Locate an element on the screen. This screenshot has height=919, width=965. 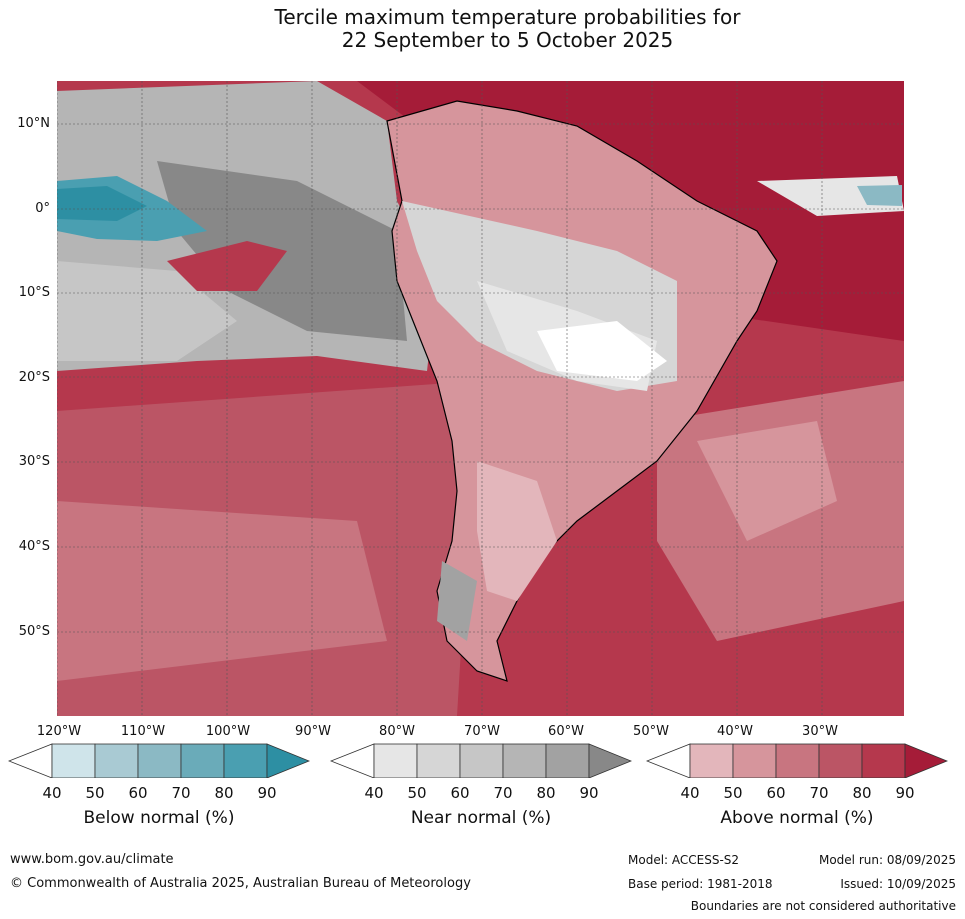
south-pacific-light-zone is located at coordinates (222, 591).